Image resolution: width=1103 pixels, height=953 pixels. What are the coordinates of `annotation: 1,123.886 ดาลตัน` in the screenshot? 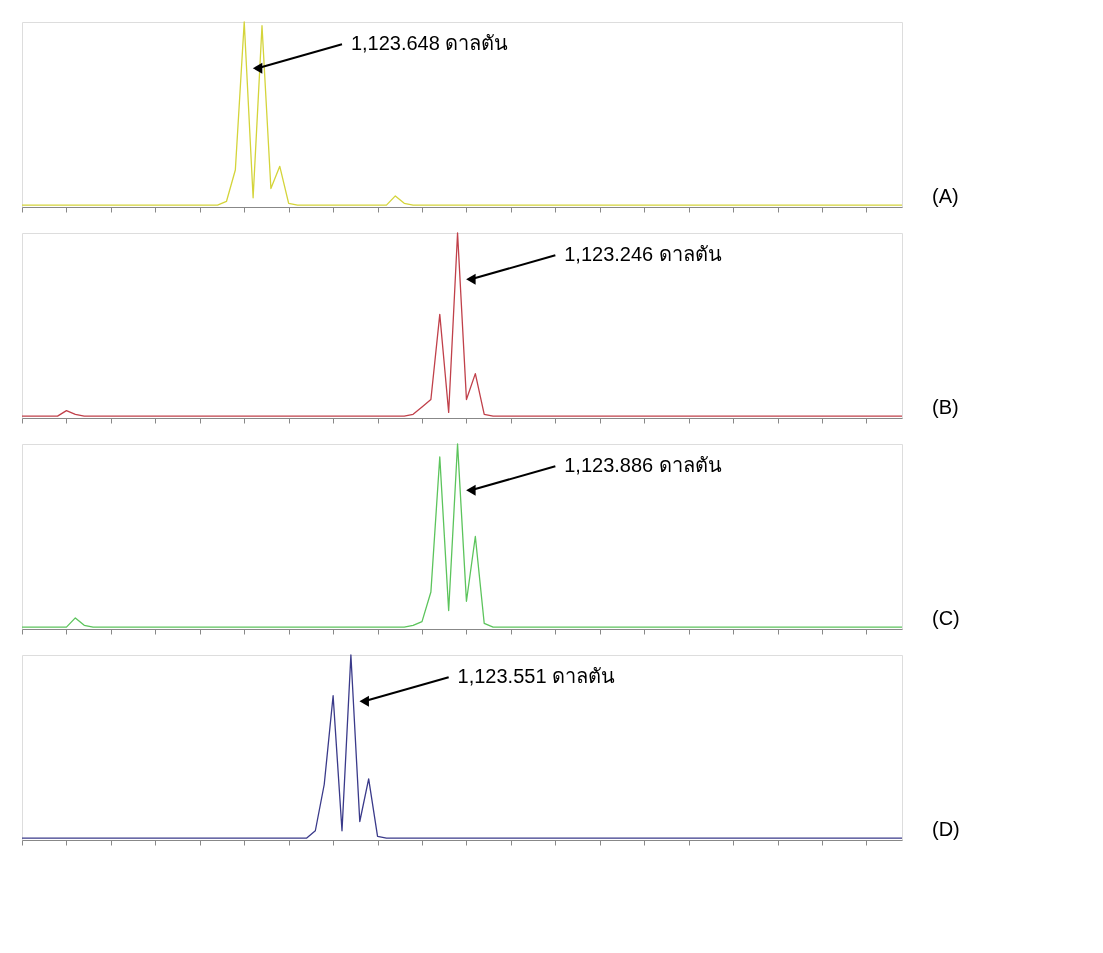 It's located at (643, 465).